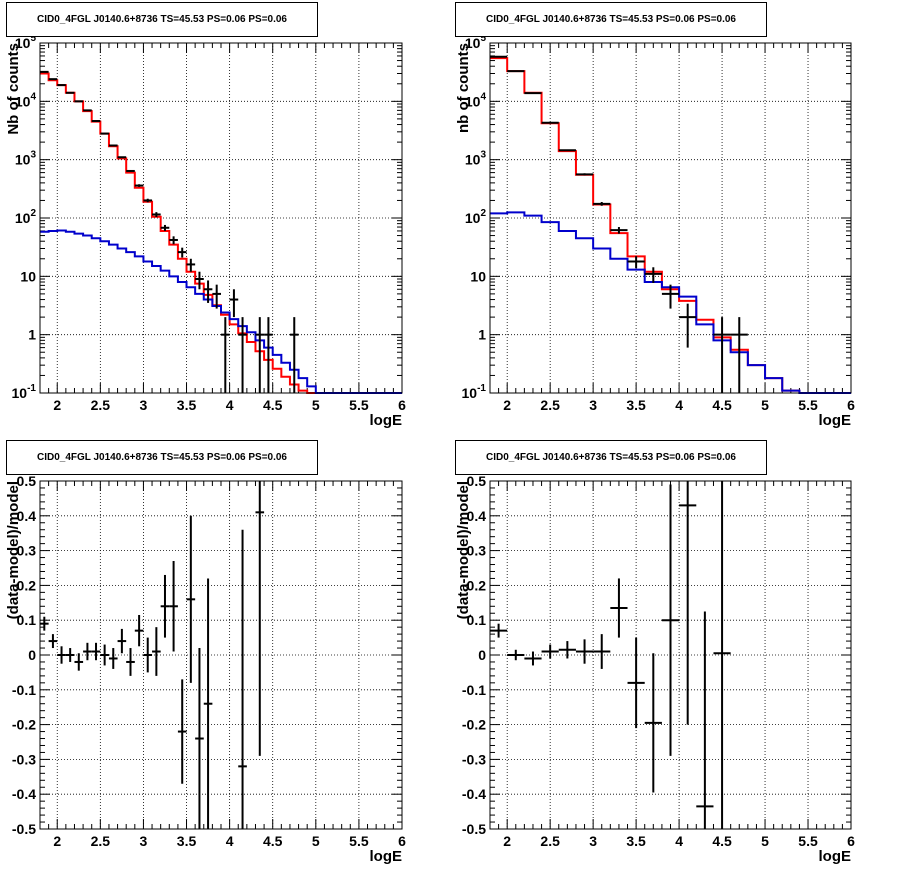  I want to click on y-axis-label: Nb of counts, so click(13, 89).